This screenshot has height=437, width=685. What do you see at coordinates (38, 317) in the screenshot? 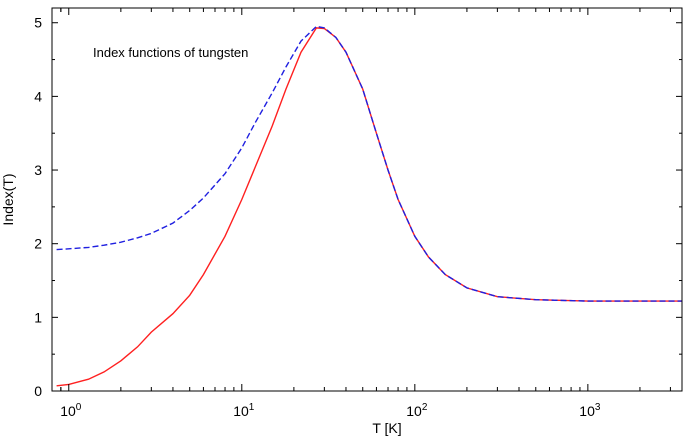
I see `y-tick-label: 1` at bounding box center [38, 317].